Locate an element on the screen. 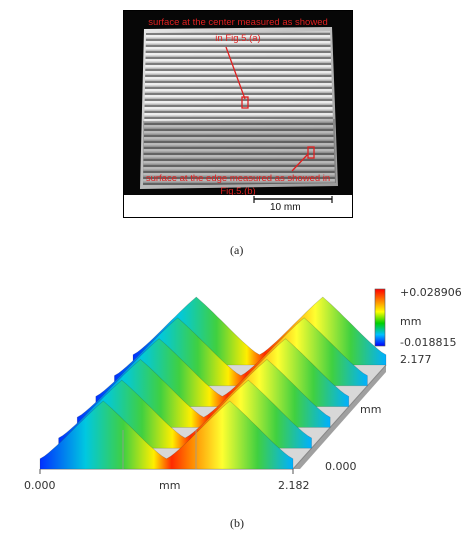 Image resolution: width=474 pixels, height=534 pixels. caption-a: (a) is located at coordinates (237, 250).